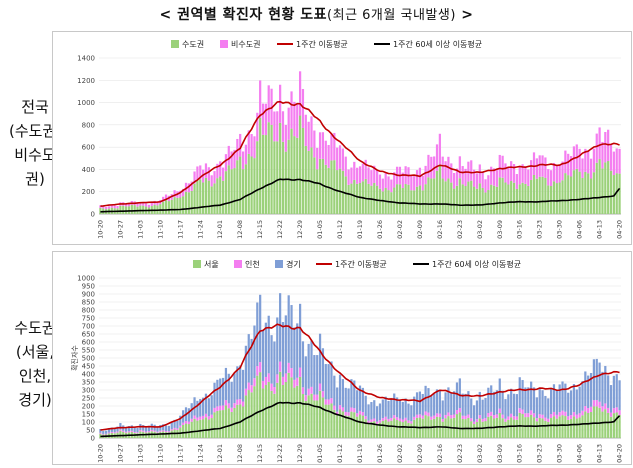 The image size is (633, 468). What do you see at coordinates (88, 423) in the screenshot?
I see `y-tick-label: 100` at bounding box center [88, 423].